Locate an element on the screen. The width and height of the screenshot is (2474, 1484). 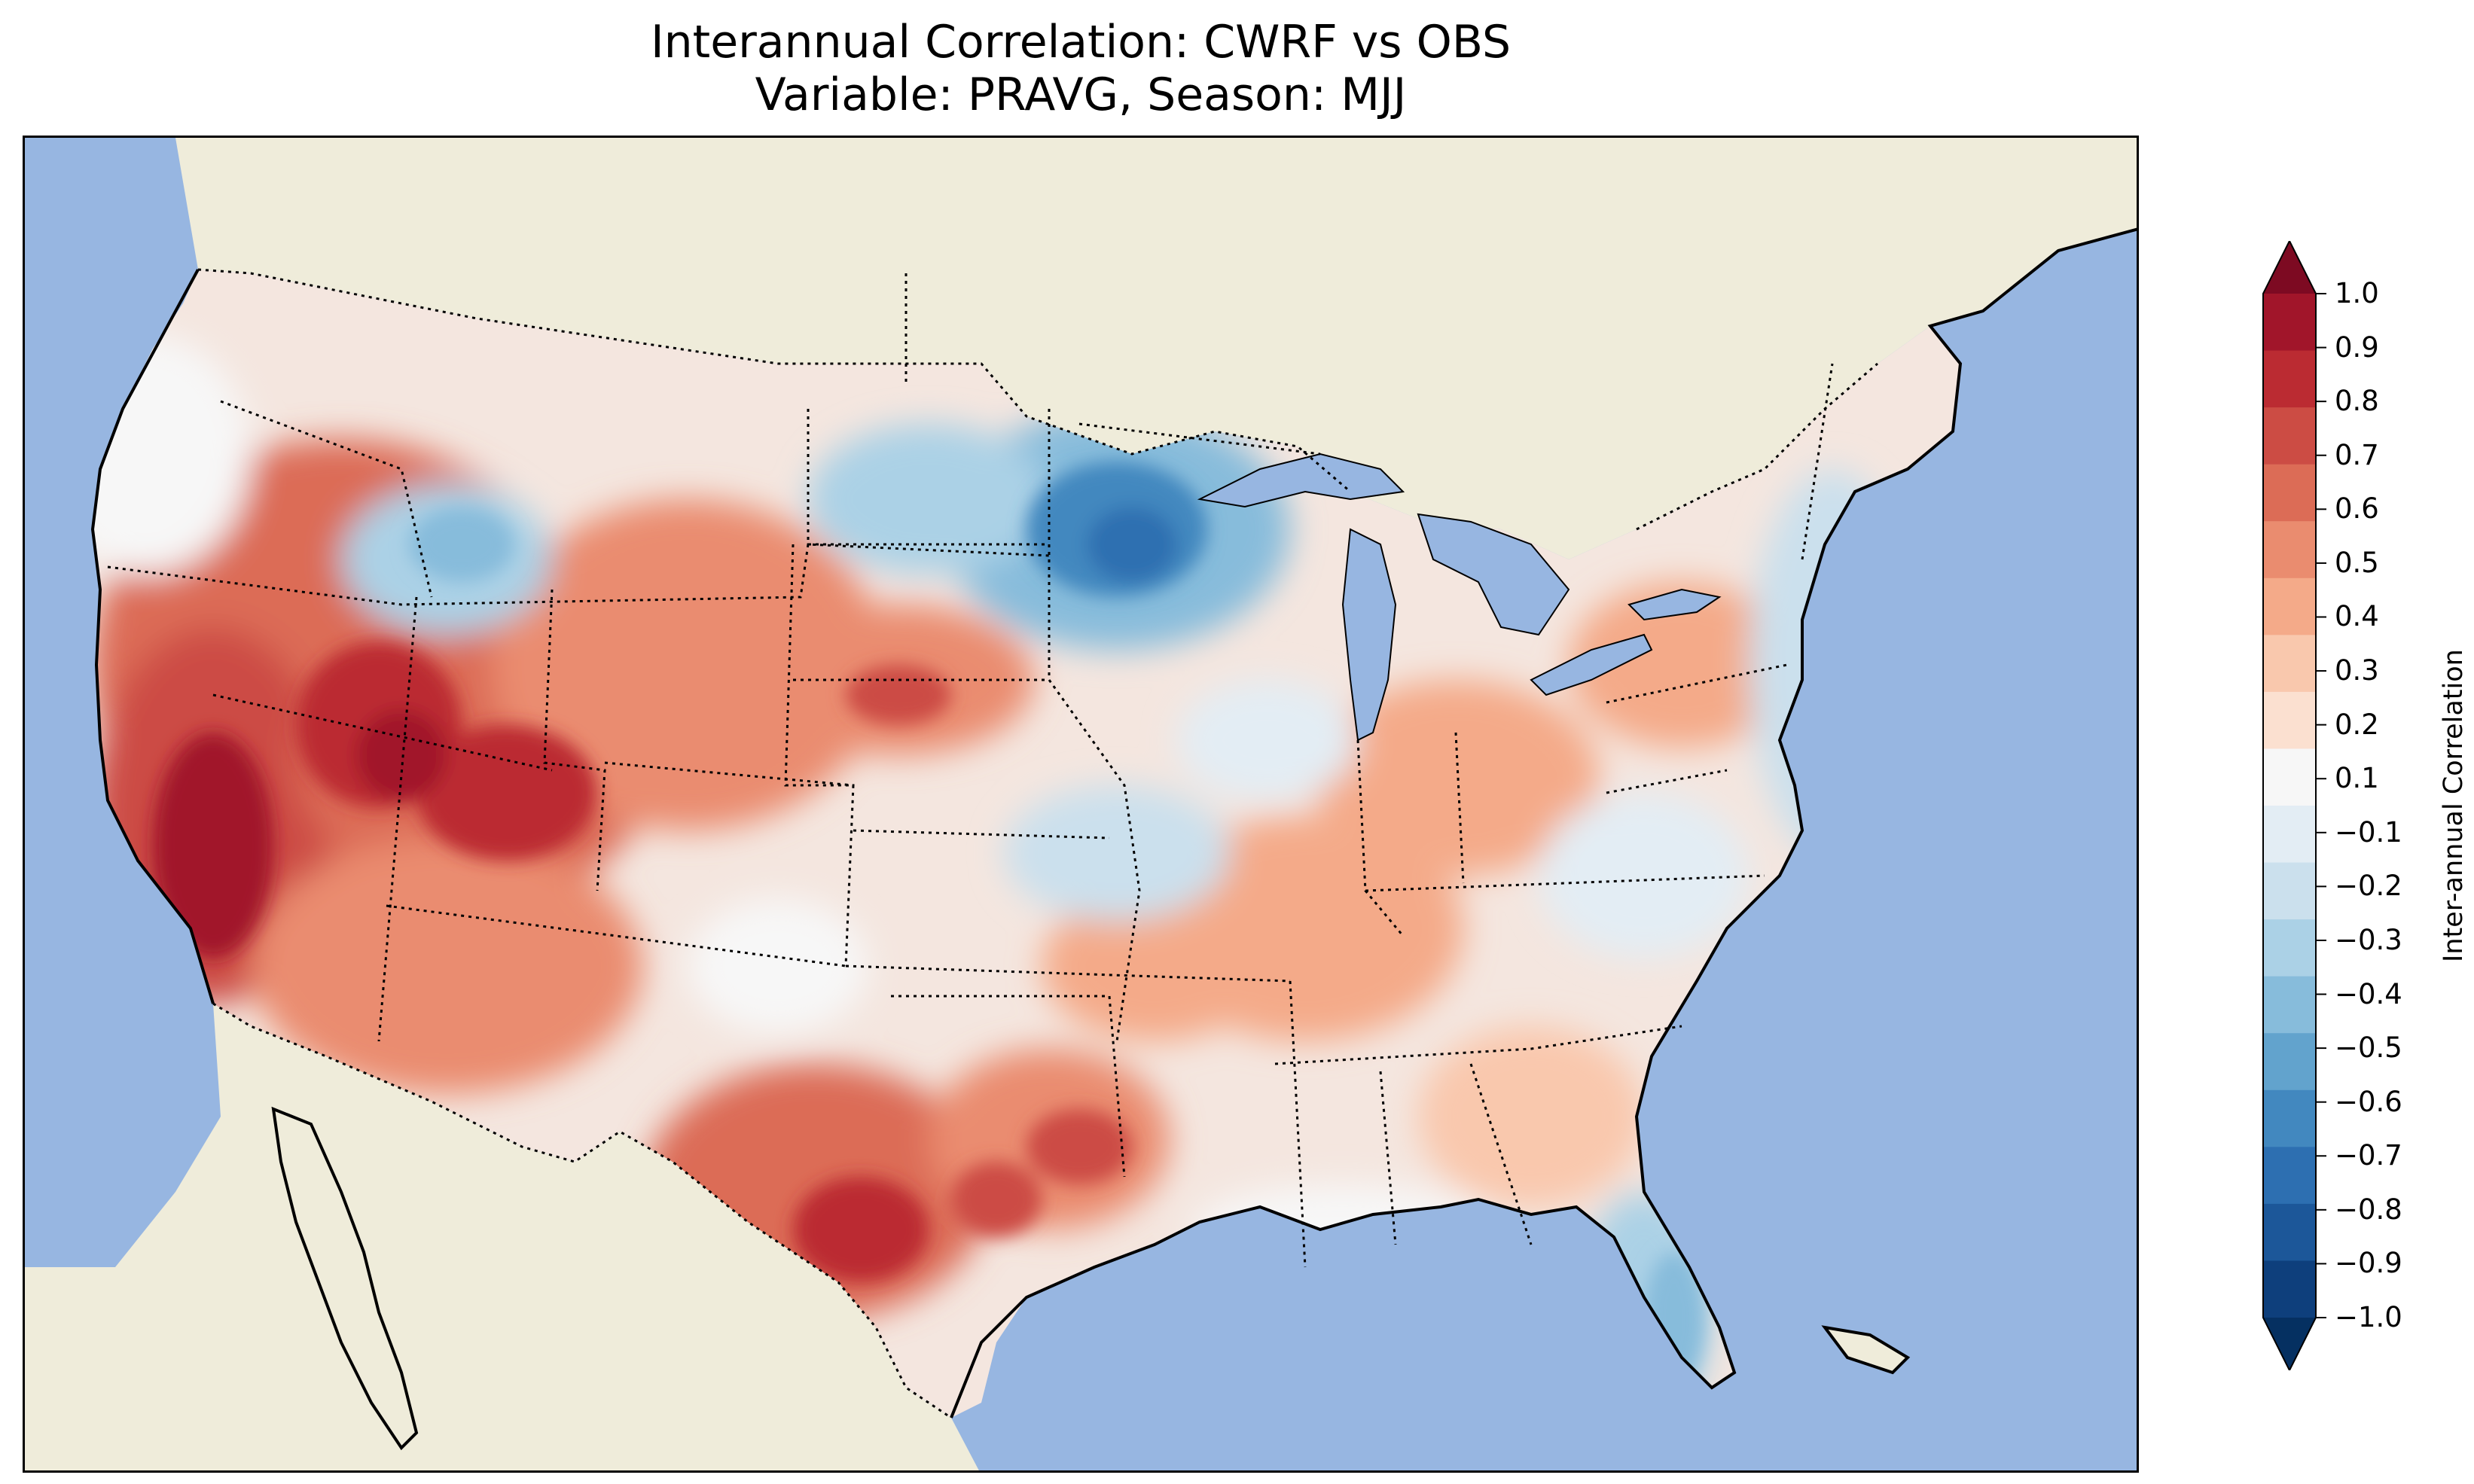
colorbar-tick-label: 0.8 is located at coordinates (2357, 401).